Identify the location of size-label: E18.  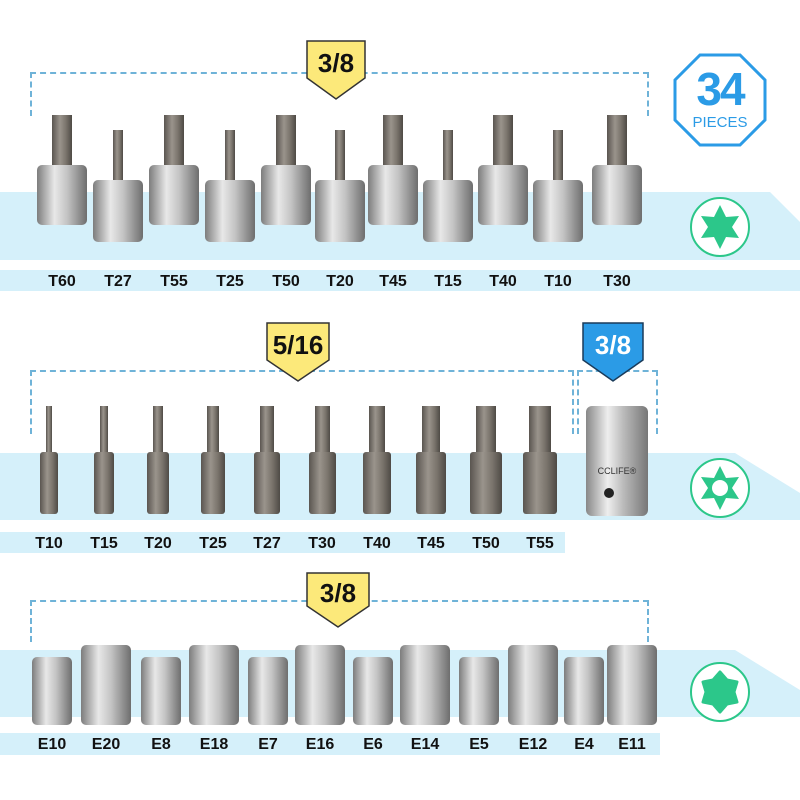
(214, 744).